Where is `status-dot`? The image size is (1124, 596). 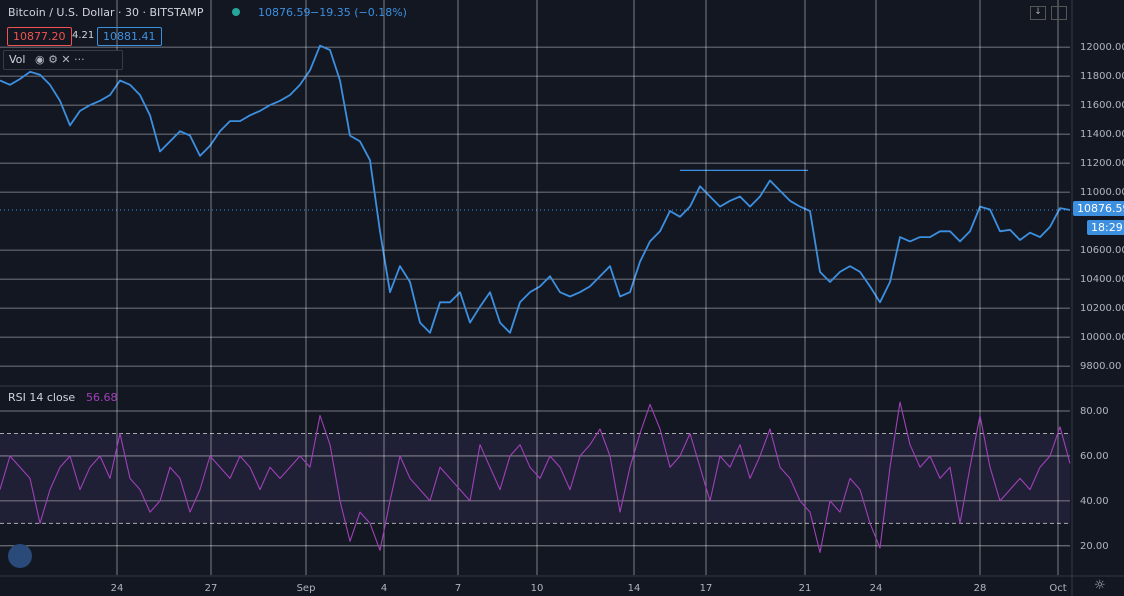 status-dot is located at coordinates (236, 12).